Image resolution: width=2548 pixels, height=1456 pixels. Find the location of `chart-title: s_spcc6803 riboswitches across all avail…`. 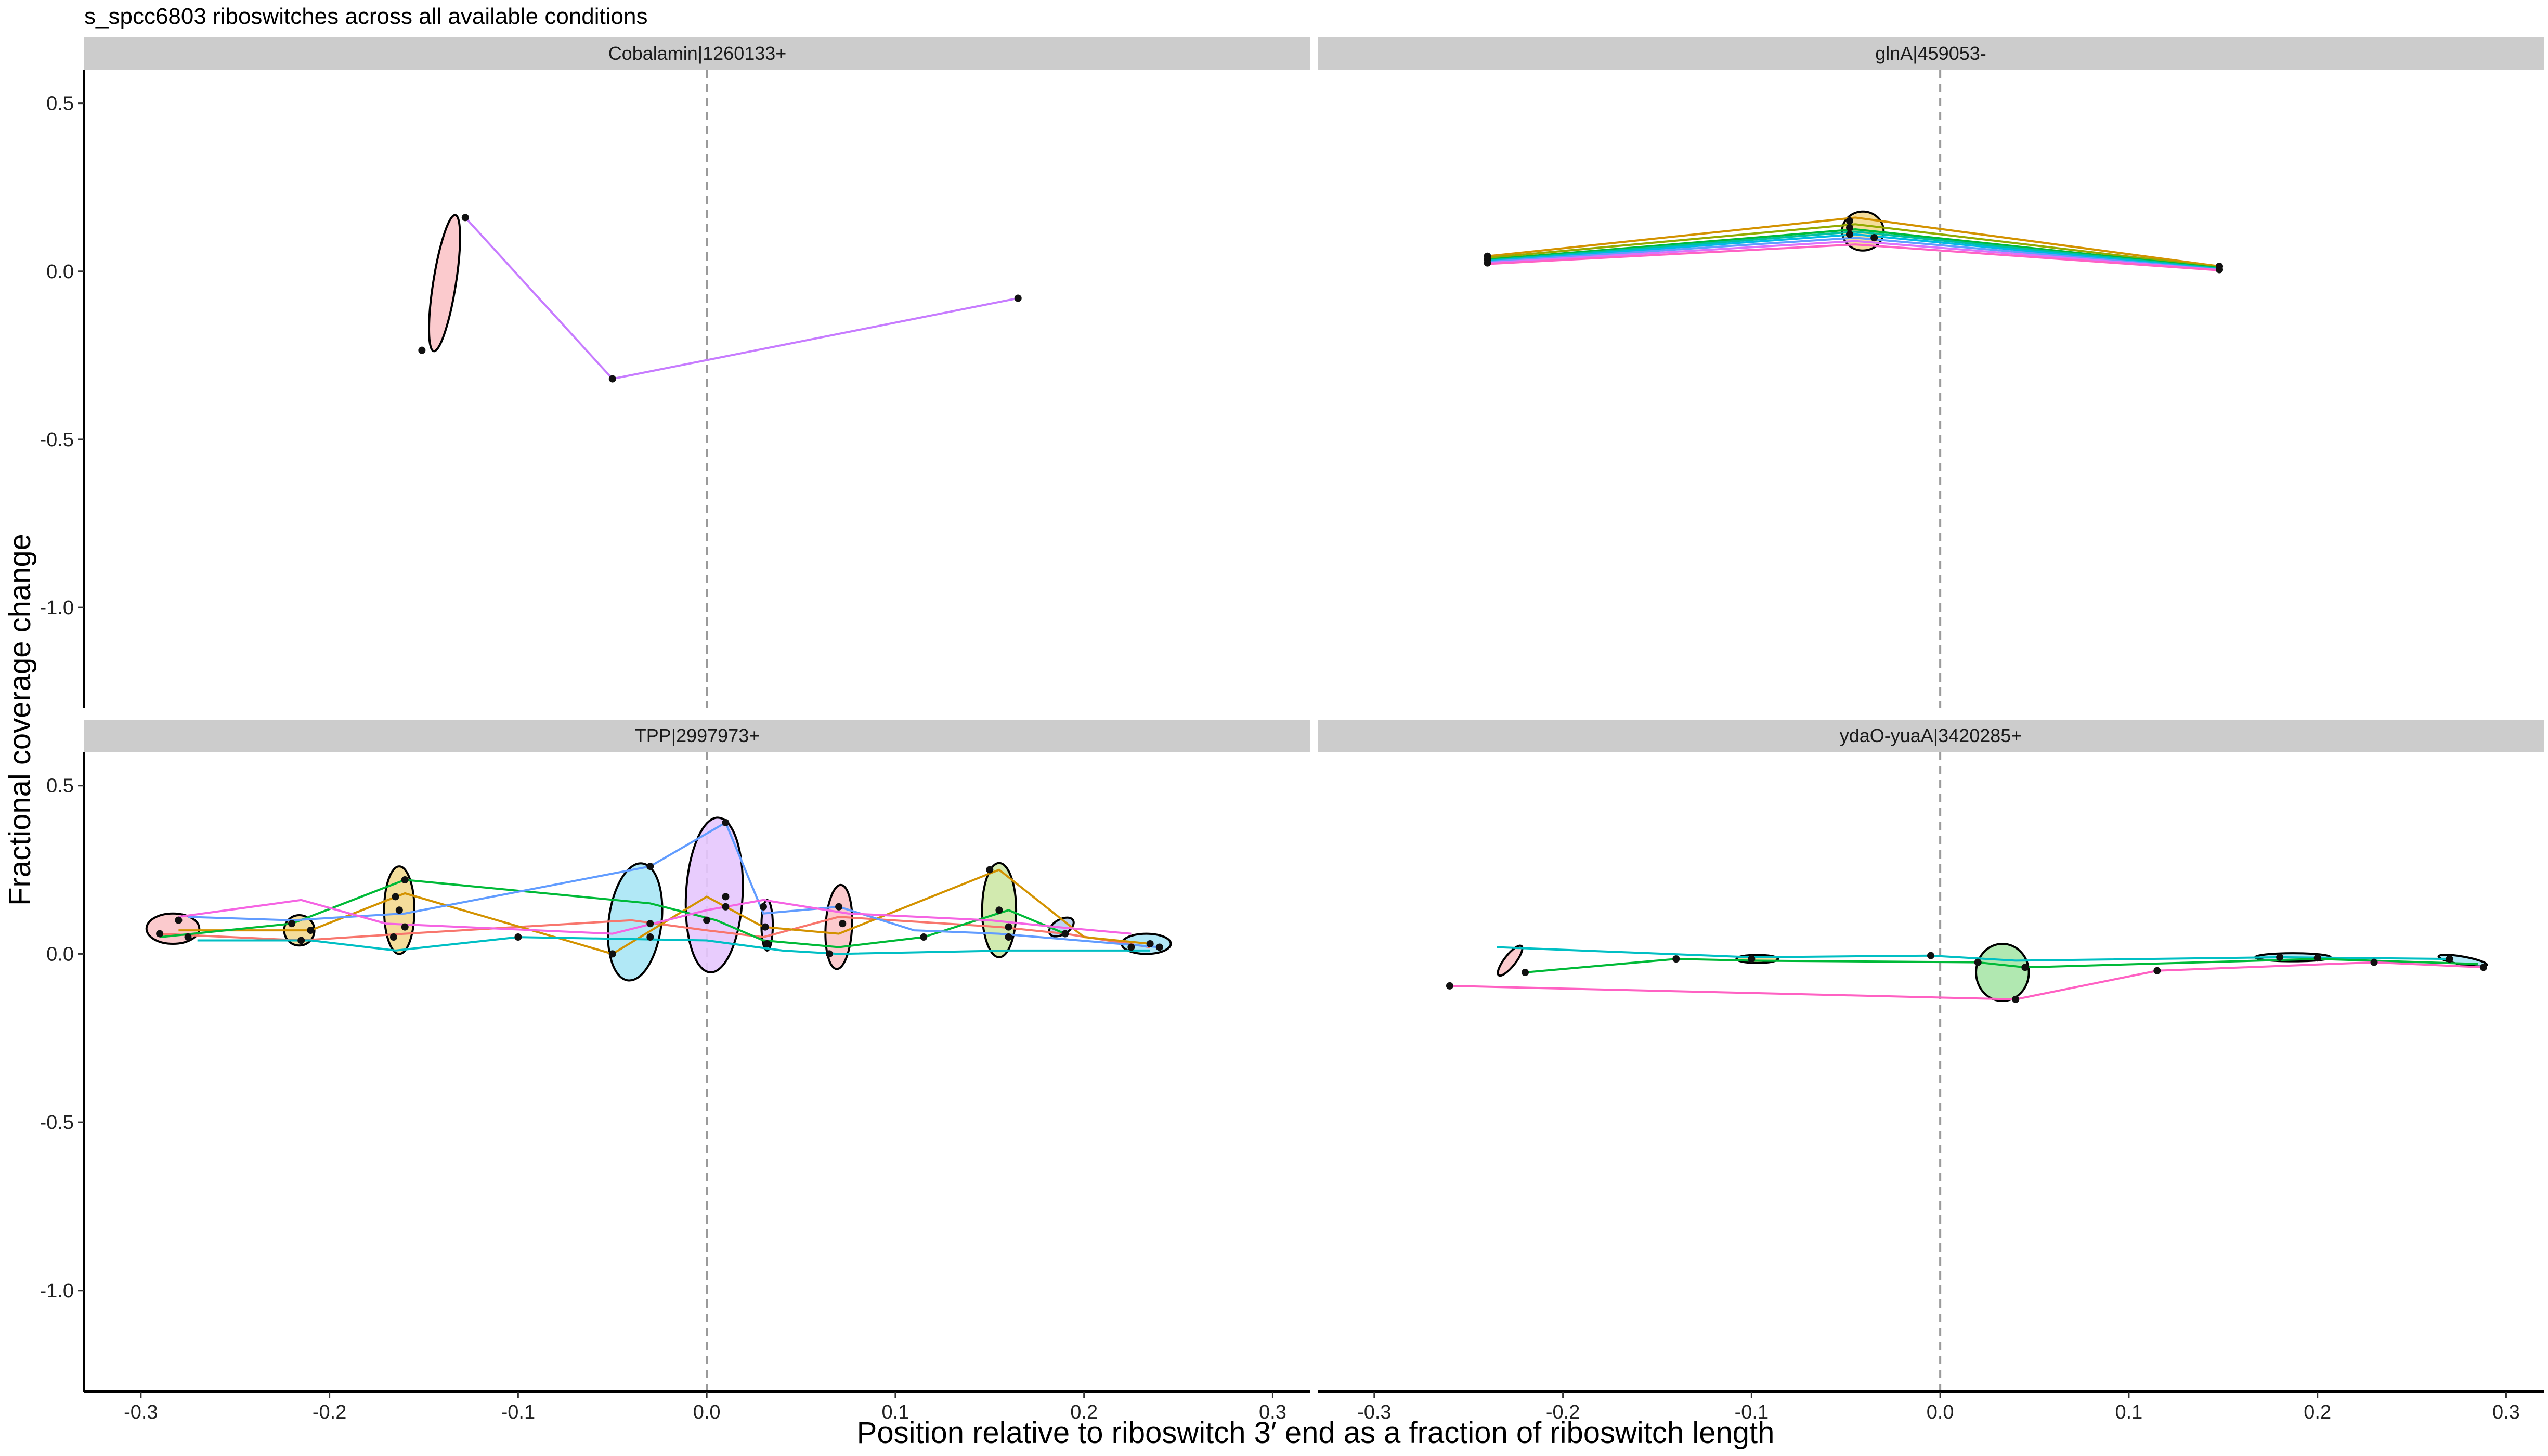

chart-title: s_spcc6803 riboswitches across all avail… is located at coordinates (365, 16).